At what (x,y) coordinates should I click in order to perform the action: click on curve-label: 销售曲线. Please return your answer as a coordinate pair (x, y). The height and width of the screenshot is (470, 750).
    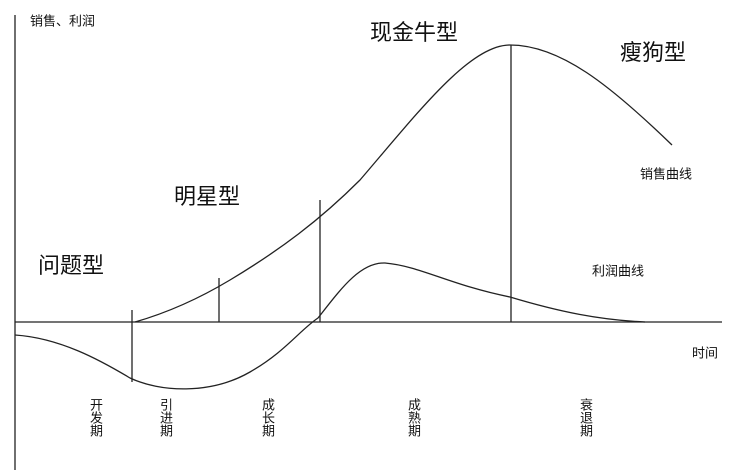
    Looking at the image, I should click on (666, 175).